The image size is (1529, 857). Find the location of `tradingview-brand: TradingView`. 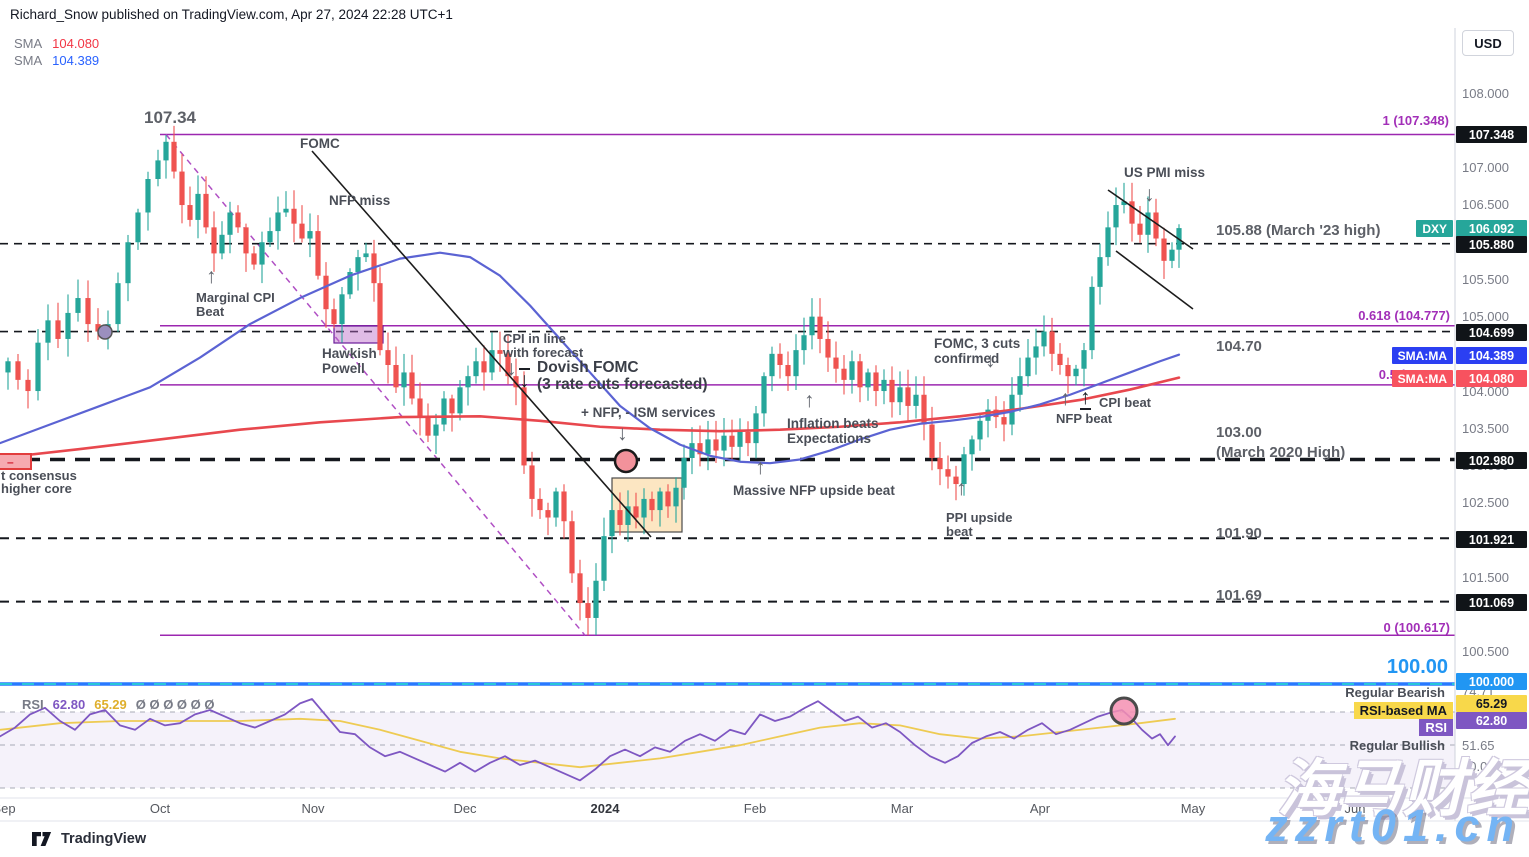

tradingview-brand: TradingView is located at coordinates (89, 839).